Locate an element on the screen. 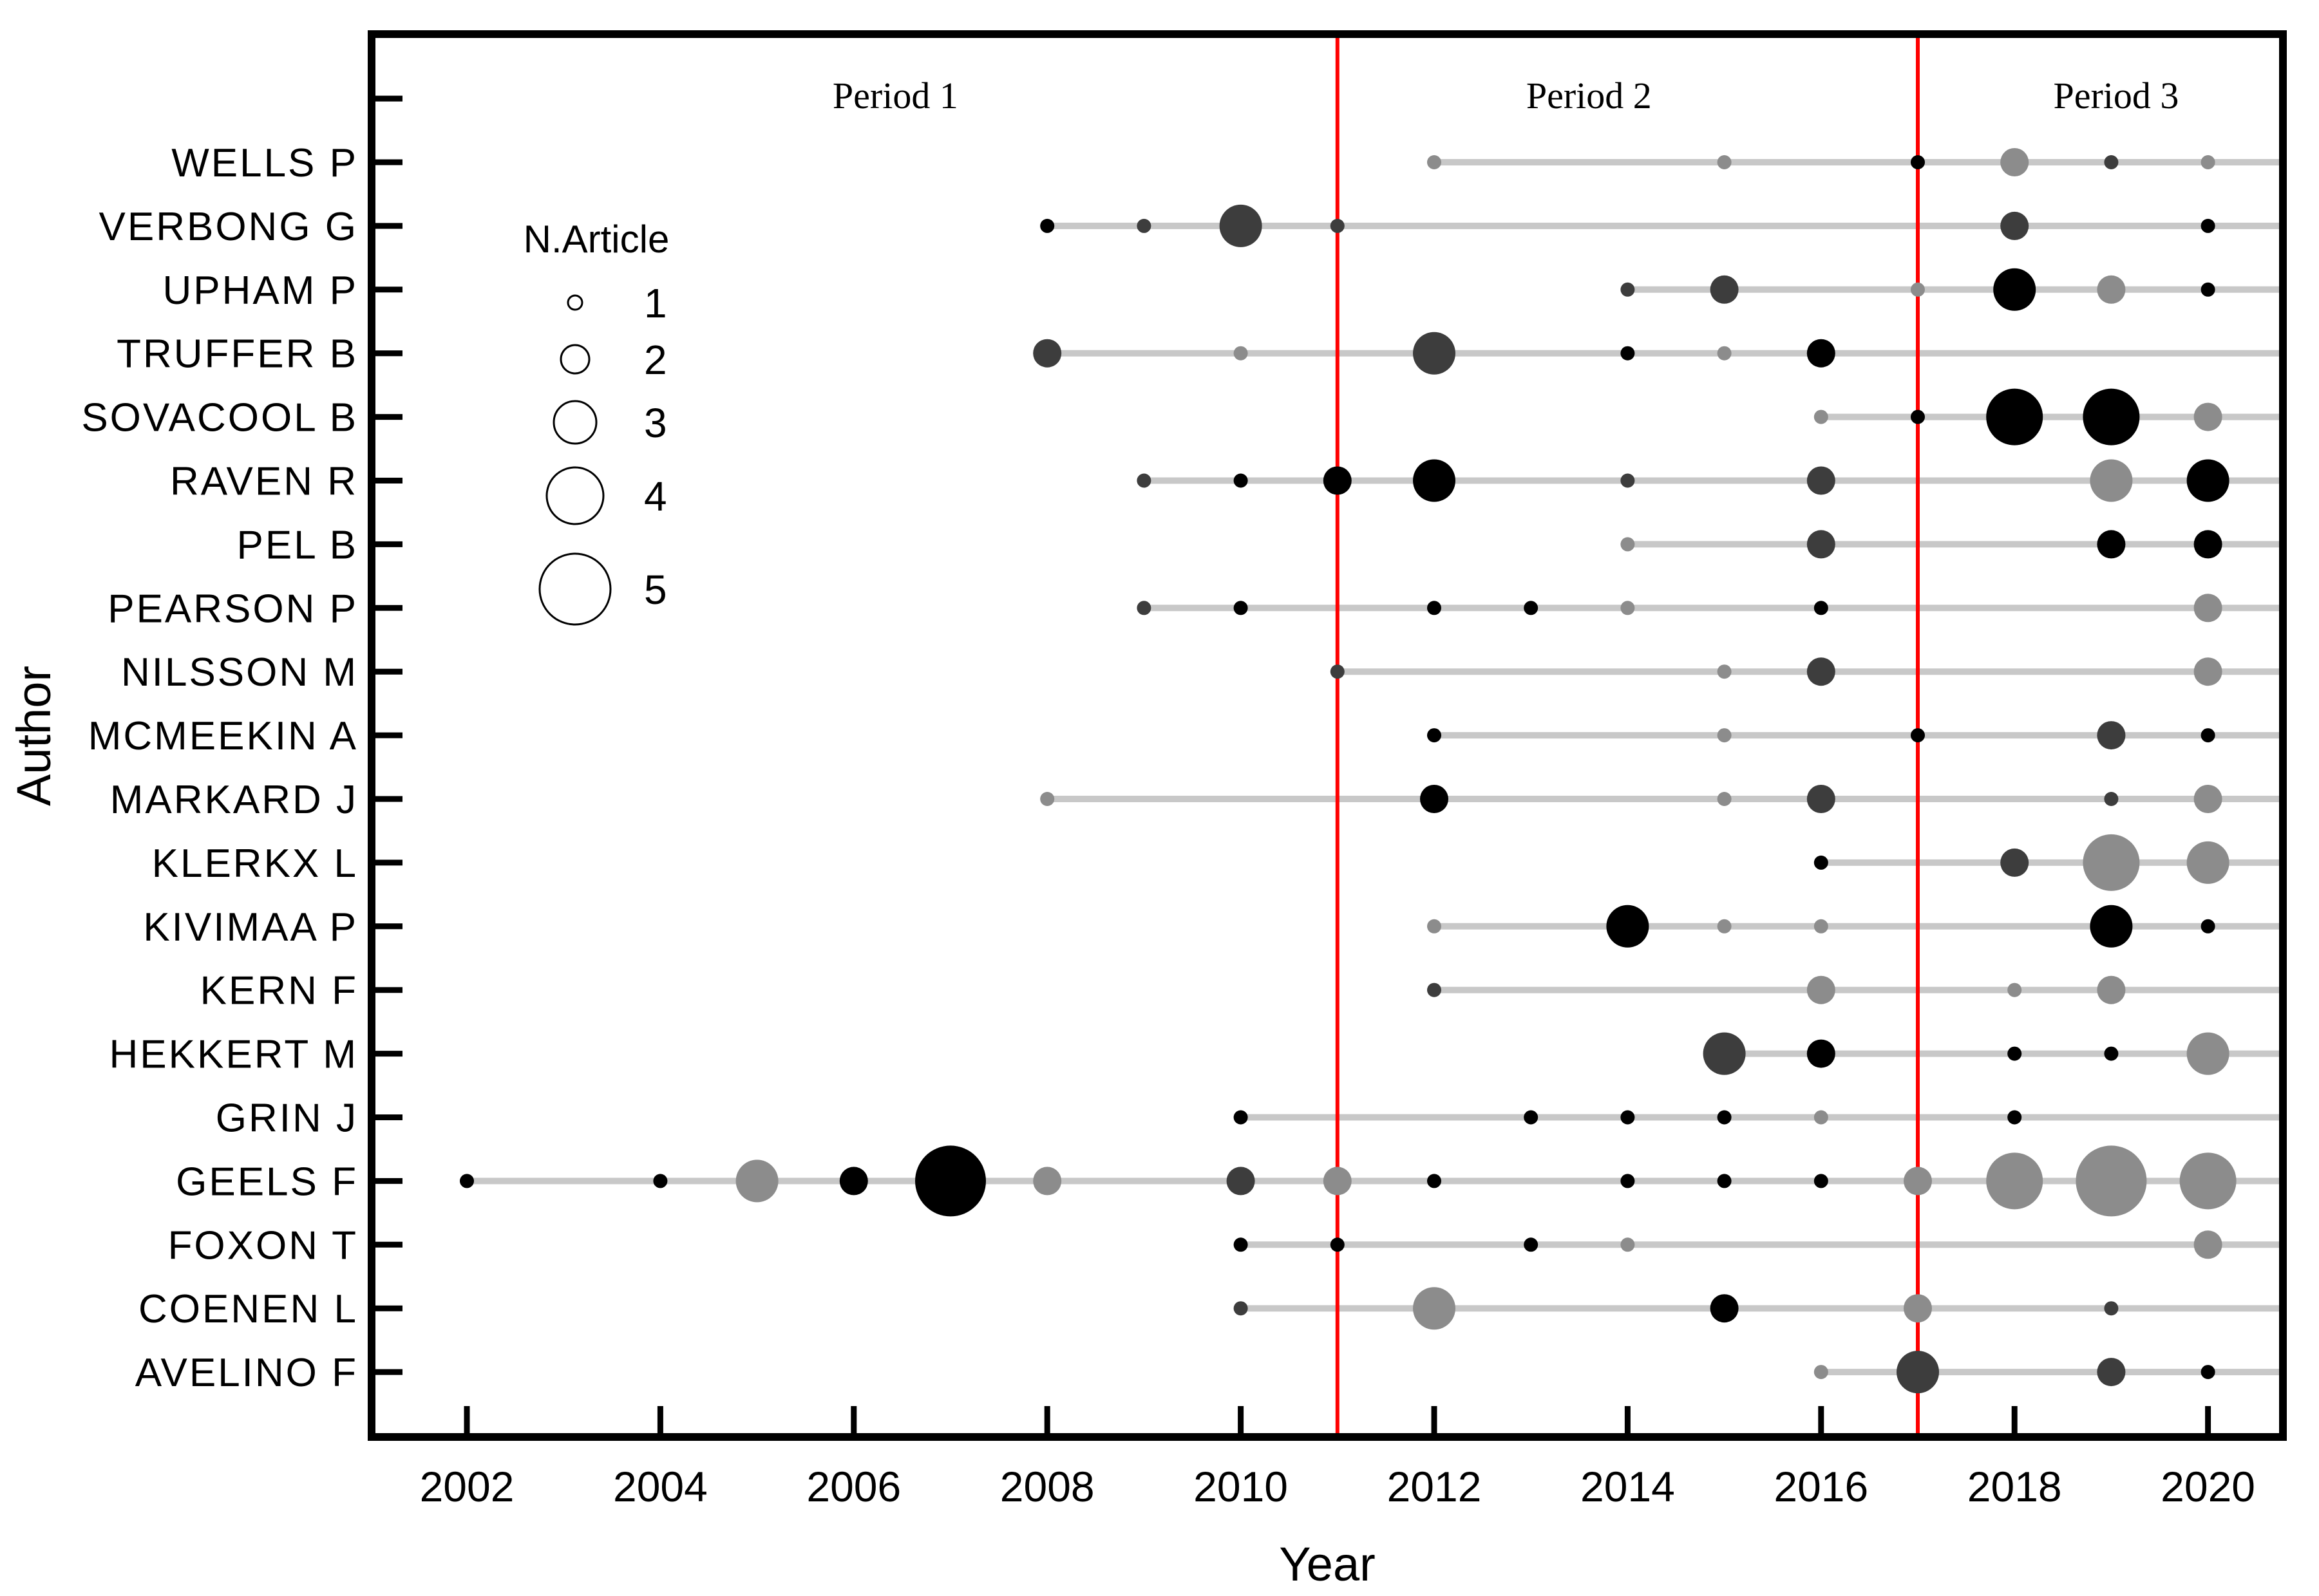 The image size is (2319, 1596). author-label: MARKARD J is located at coordinates (234, 800).